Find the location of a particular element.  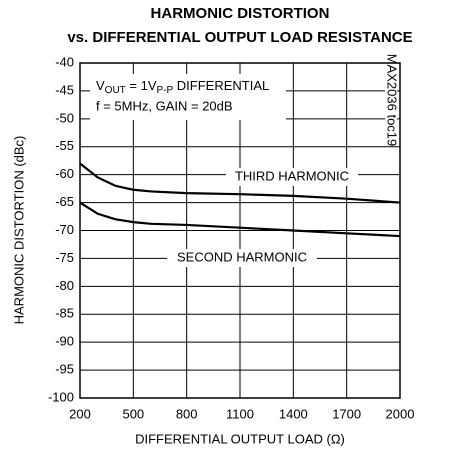

annotation-part: DIFFERENTIAL is located at coordinates (221, 85).